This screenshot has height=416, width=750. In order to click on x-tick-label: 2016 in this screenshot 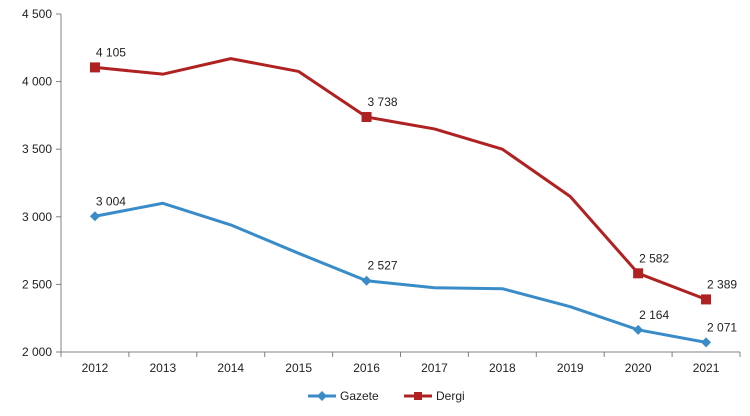, I will do `click(366, 368)`.